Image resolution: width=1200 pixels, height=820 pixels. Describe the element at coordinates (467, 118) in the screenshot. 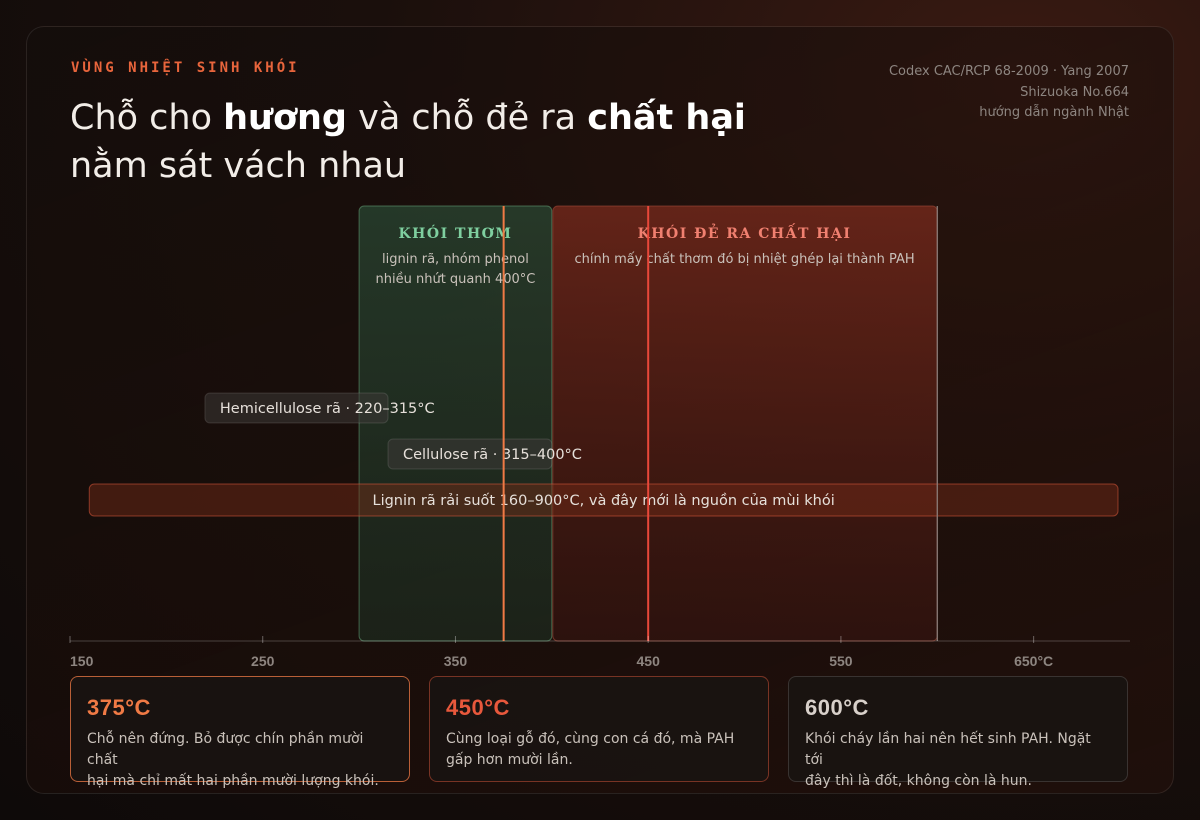

I see `title-part-2: và chỗ đẻ ra` at that location.